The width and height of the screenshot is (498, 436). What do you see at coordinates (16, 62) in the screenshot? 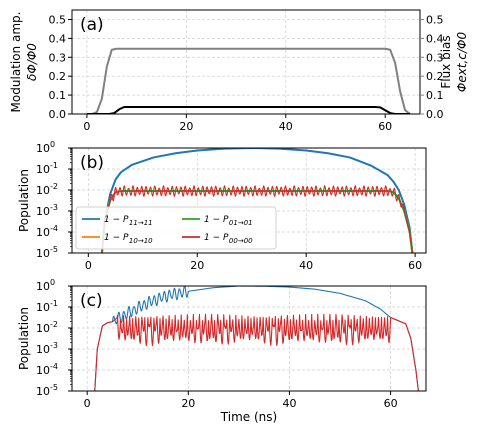
I see `ylabel-line1: Modulation amp.` at bounding box center [16, 62].